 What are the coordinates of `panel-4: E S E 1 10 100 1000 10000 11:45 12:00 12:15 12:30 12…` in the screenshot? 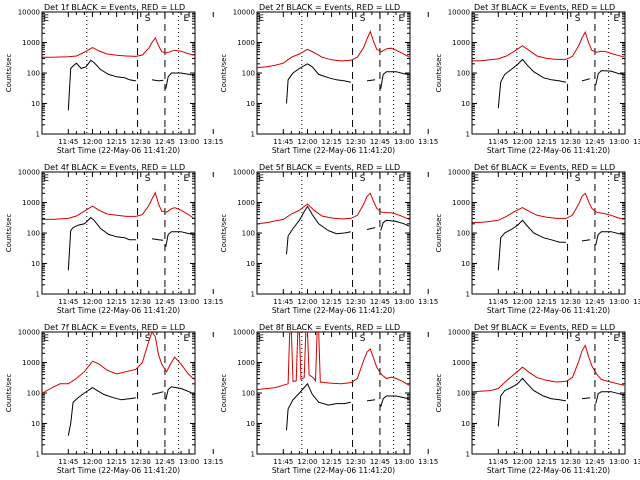 It's located at (114, 239).